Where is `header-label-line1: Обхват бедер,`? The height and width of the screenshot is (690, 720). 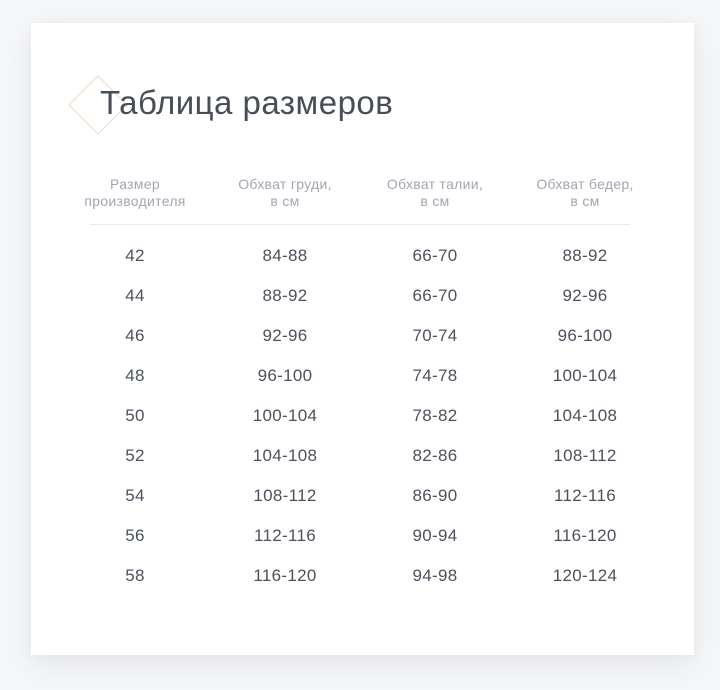
header-label-line1: Обхват бедер, is located at coordinates (585, 184).